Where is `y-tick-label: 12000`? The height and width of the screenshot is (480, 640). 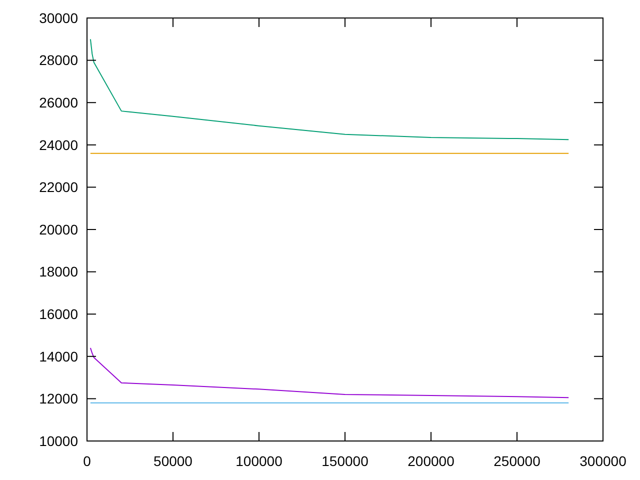
y-tick-label: 12000 is located at coordinates (58, 398).